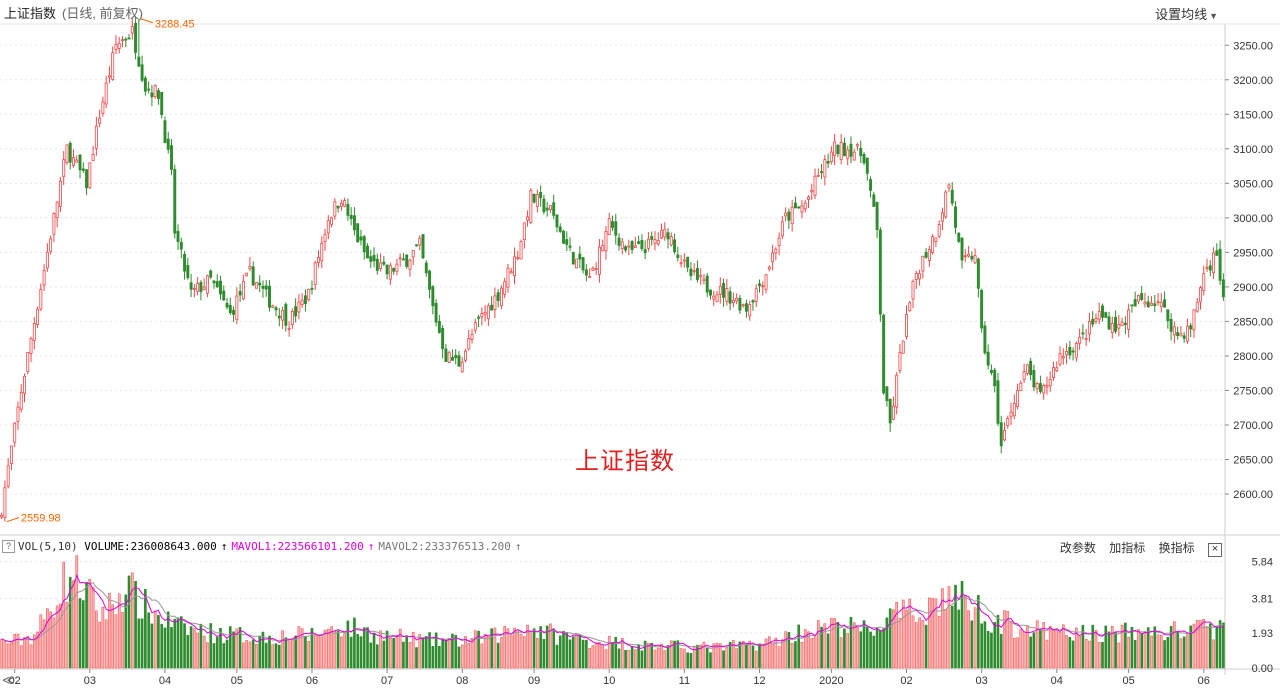  What do you see at coordinates (1253, 253) in the screenshot?
I see `price-tick-label: 2950.00` at bounding box center [1253, 253].